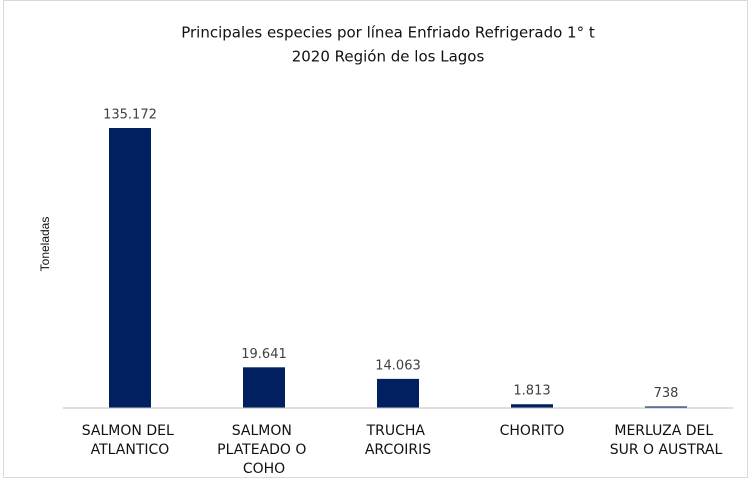 The image size is (750, 479). I want to click on data-label: 1.813, so click(531, 391).